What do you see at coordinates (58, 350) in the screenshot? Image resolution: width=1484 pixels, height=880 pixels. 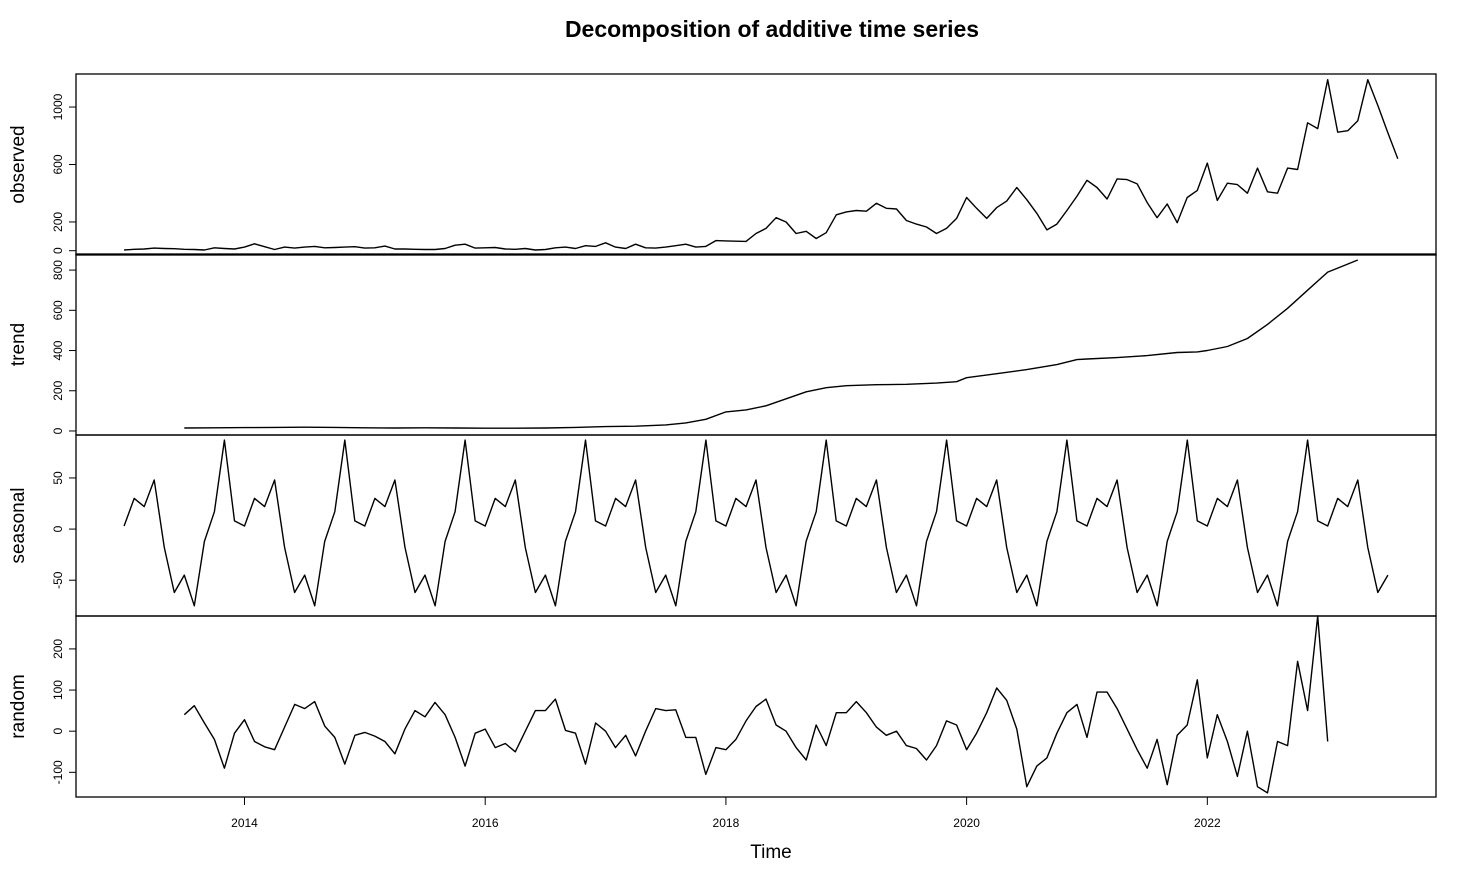 I see `y-tick-label-trend: 400` at bounding box center [58, 350].